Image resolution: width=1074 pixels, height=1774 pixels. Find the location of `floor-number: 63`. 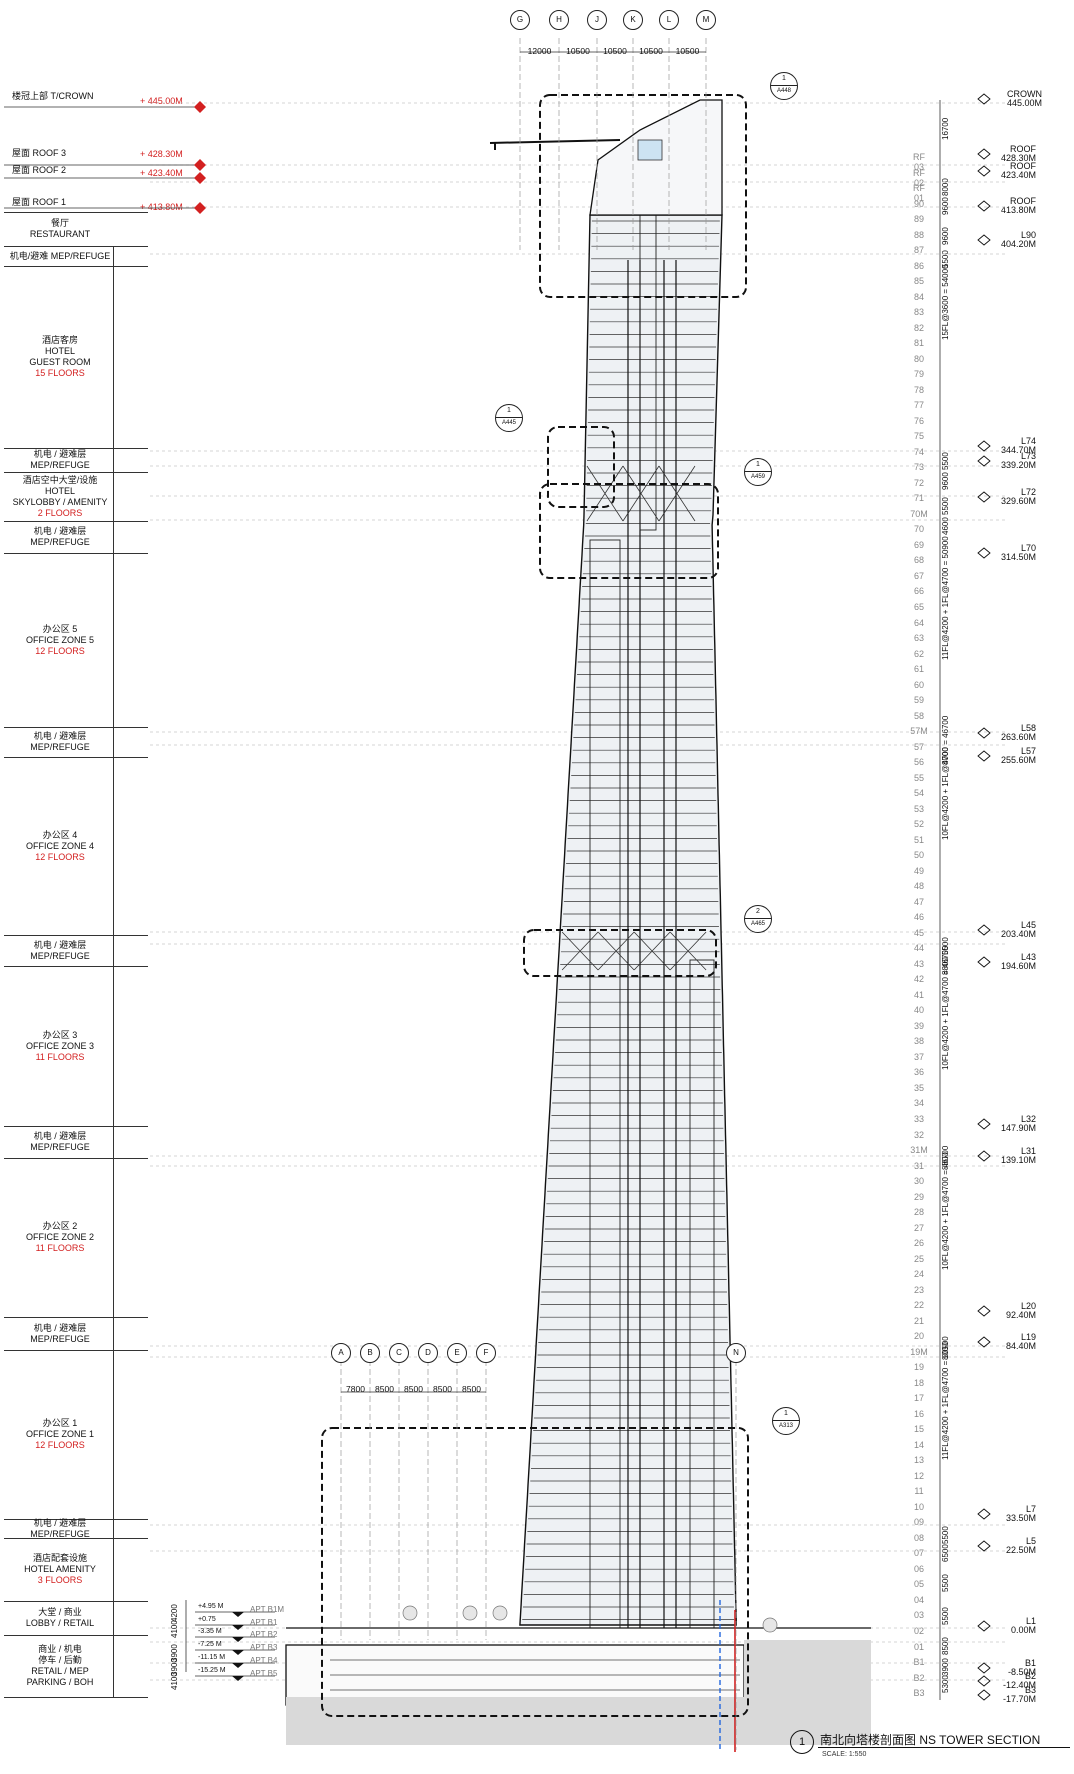

floor-number: 63 is located at coordinates (918, 638).